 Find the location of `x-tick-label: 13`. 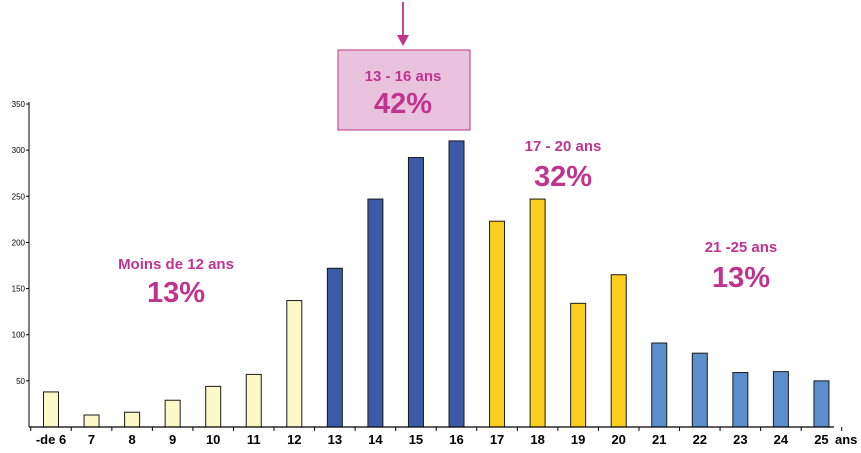

x-tick-label: 13 is located at coordinates (335, 439).